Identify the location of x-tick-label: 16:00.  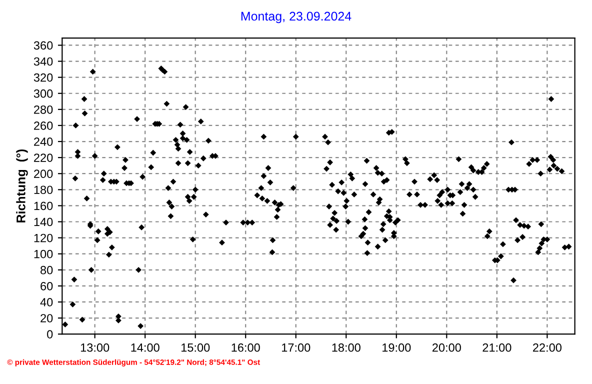
(246, 347).